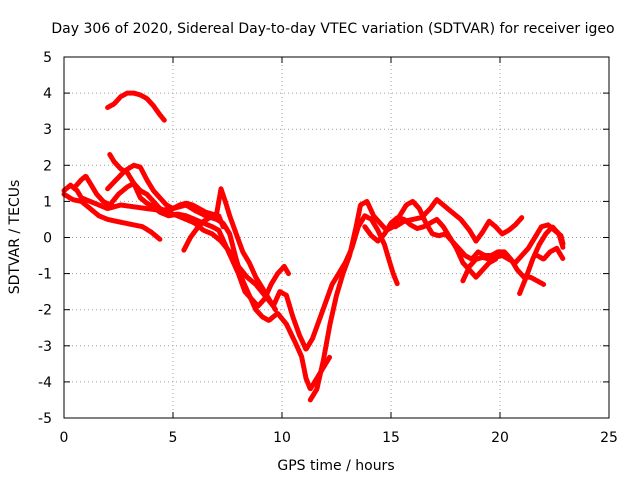 This screenshot has height=480, width=640. What do you see at coordinates (45, 275) in the screenshot?
I see `y-tick-label: -1` at bounding box center [45, 275].